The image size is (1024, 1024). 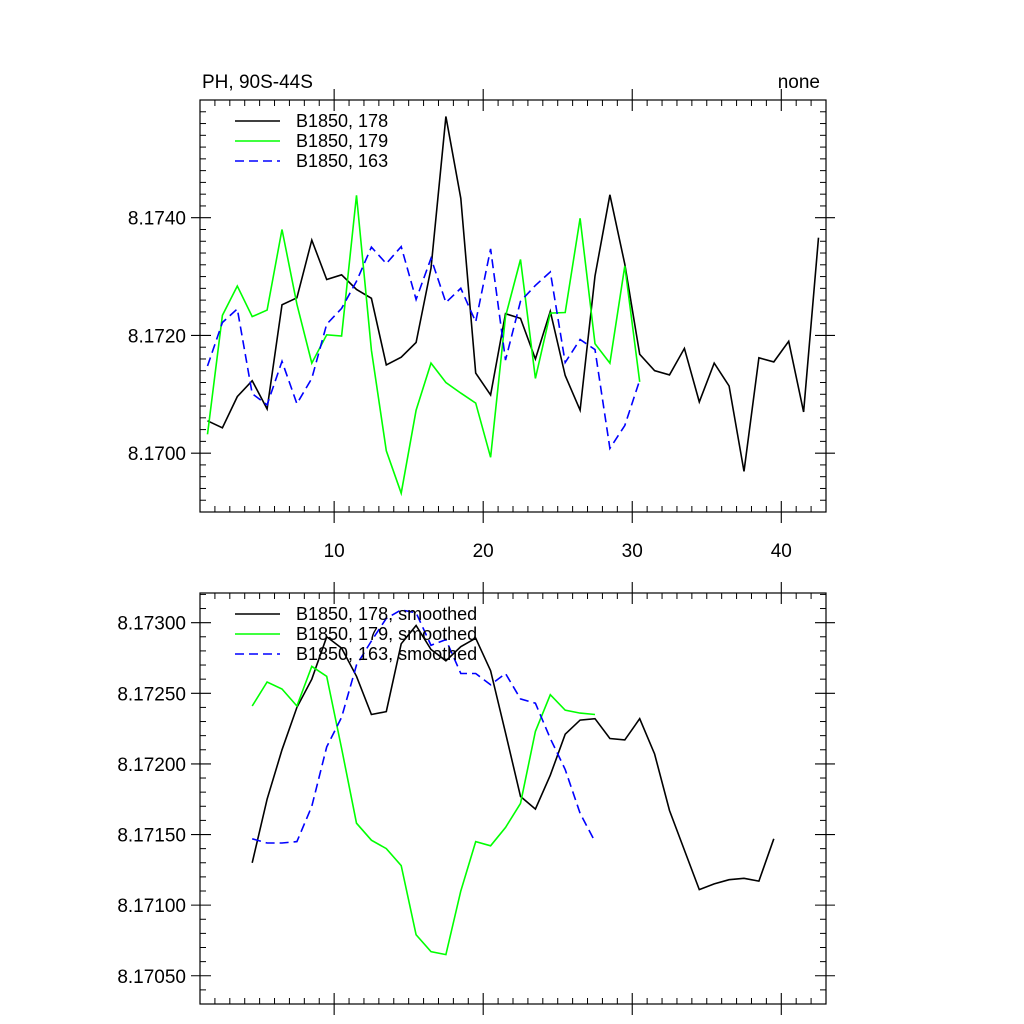 I want to click on y-tick-label: 8.1700, so click(x=157, y=454).